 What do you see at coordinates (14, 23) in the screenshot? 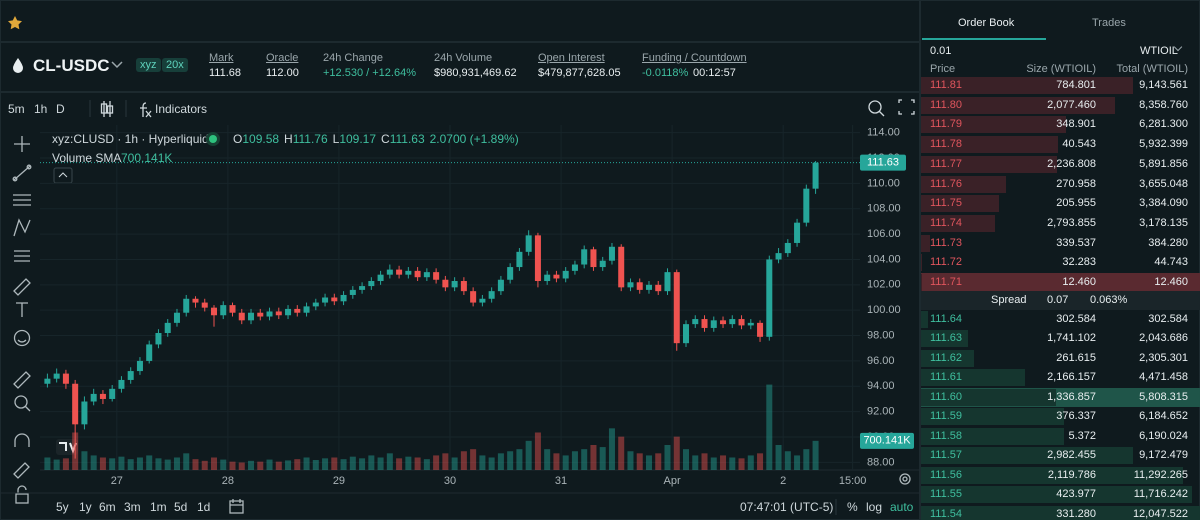
I see `star-icon` at bounding box center [14, 23].